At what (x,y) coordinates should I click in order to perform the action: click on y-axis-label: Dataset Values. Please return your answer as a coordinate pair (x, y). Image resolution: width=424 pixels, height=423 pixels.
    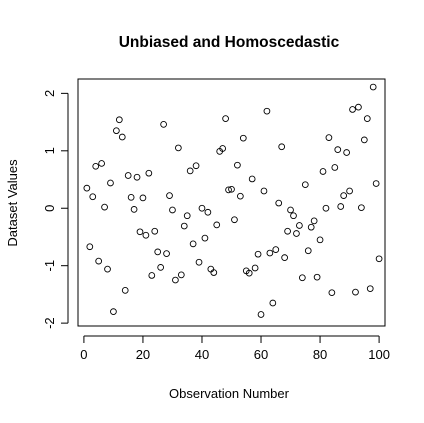
    Looking at the image, I should click on (12, 203).